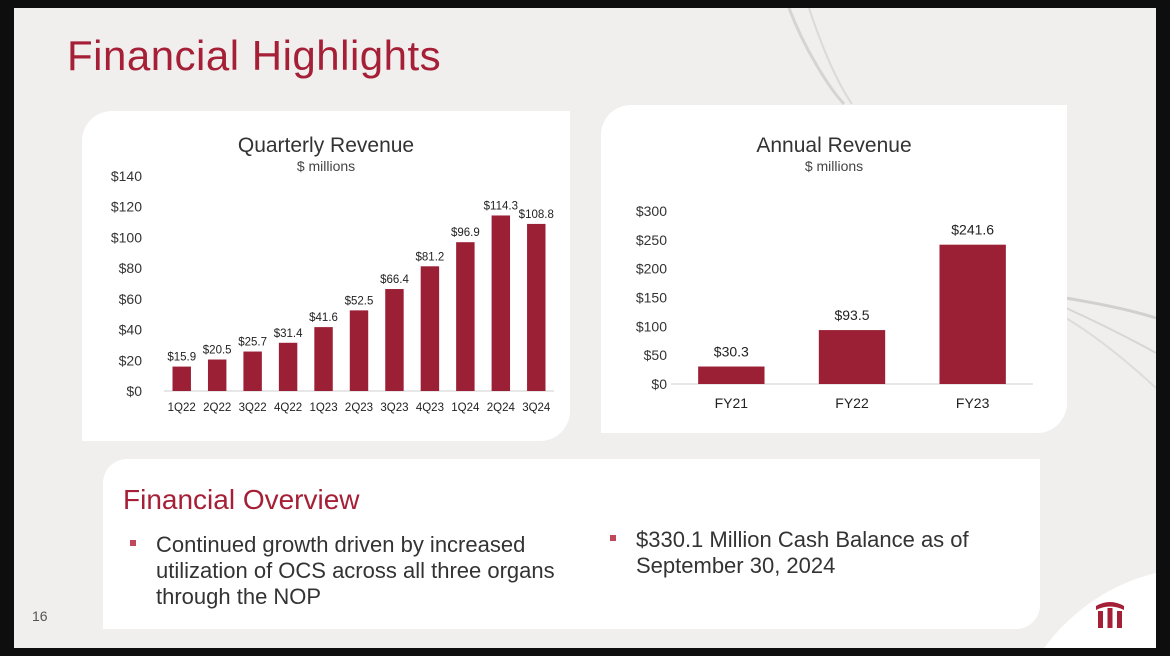 This screenshot has width=1170, height=656. Describe the element at coordinates (288, 366) in the screenshot. I see `quarterly-bar-4q22` at that location.